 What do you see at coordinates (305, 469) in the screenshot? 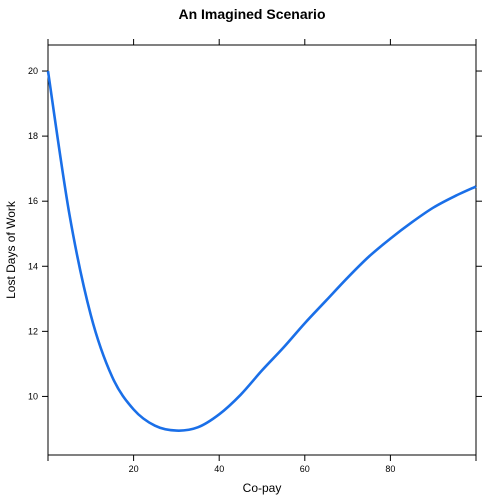
I see `x-tick-label: 60` at bounding box center [305, 469].